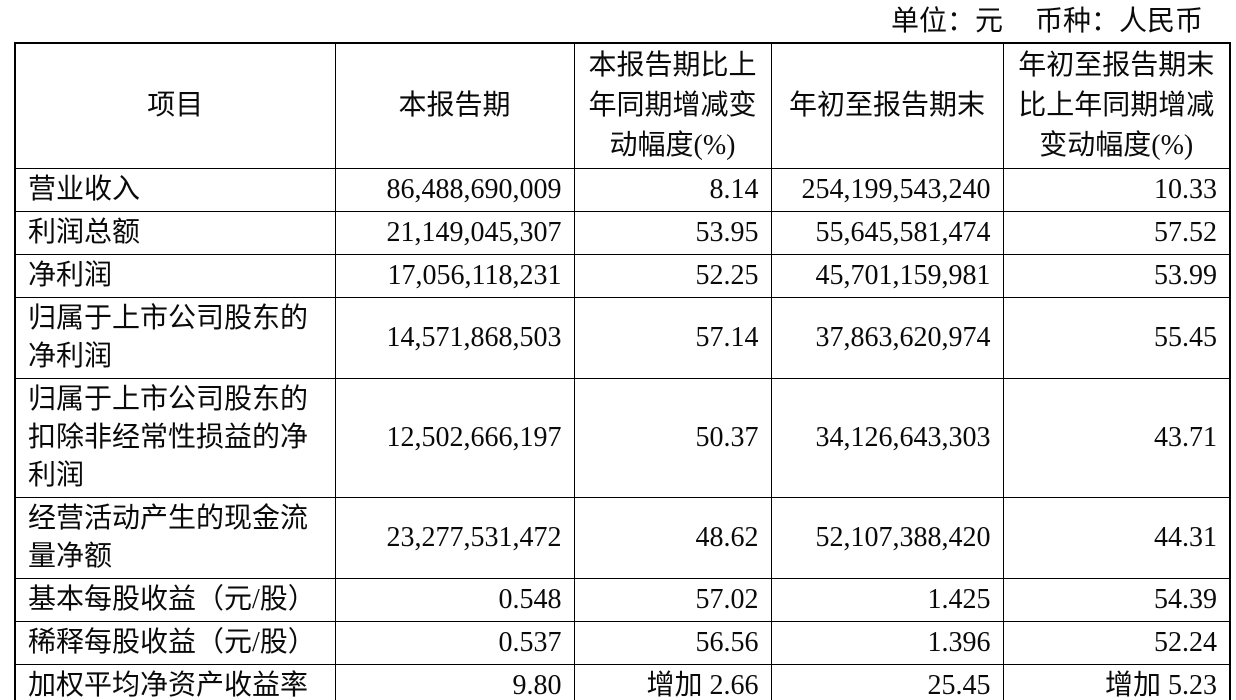  Describe the element at coordinates (1116, 338) in the screenshot. I see `cell-ytd-change: 55.45` at that location.